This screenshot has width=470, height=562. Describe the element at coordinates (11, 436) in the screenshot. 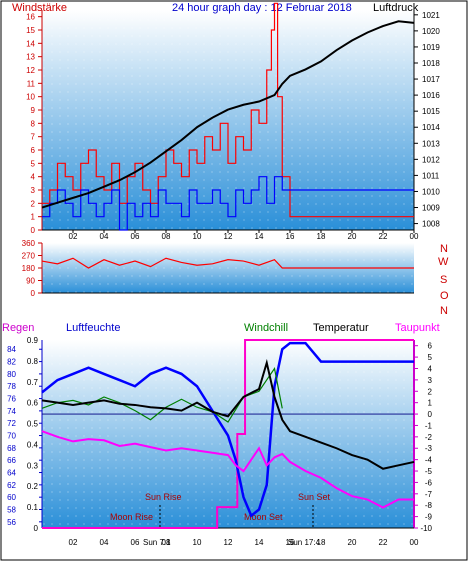

I see `humidity-y-tick-label: 70` at that location.